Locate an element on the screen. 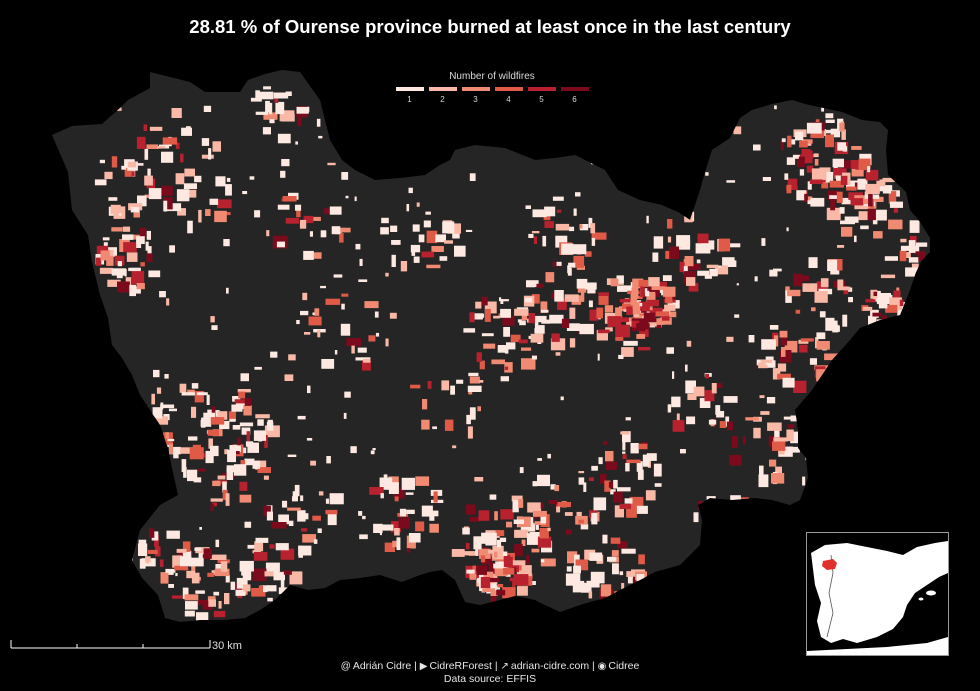 Image resolution: width=980 pixels, height=691 pixels. credit-github: Cidree is located at coordinates (624, 666).